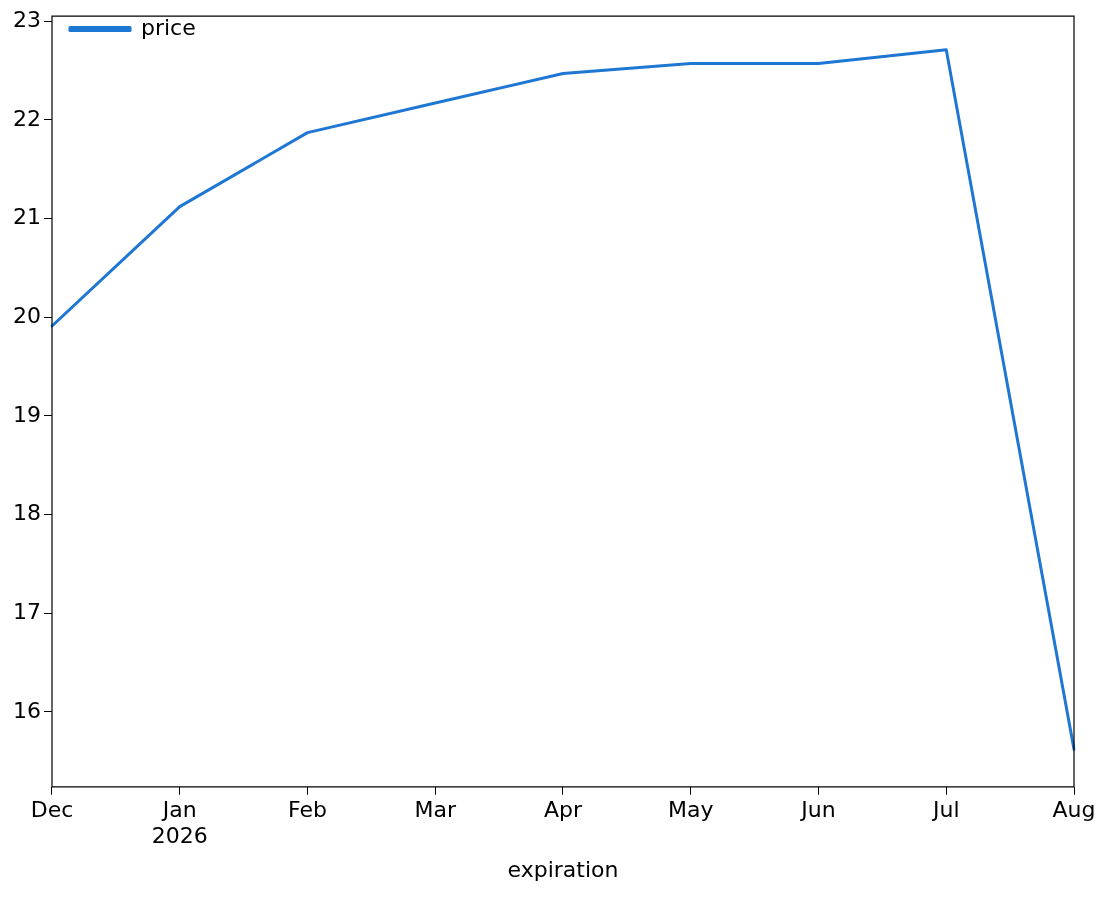 The image size is (1114, 902). What do you see at coordinates (26, 315) in the screenshot?
I see `y-tick-label: 20` at bounding box center [26, 315].